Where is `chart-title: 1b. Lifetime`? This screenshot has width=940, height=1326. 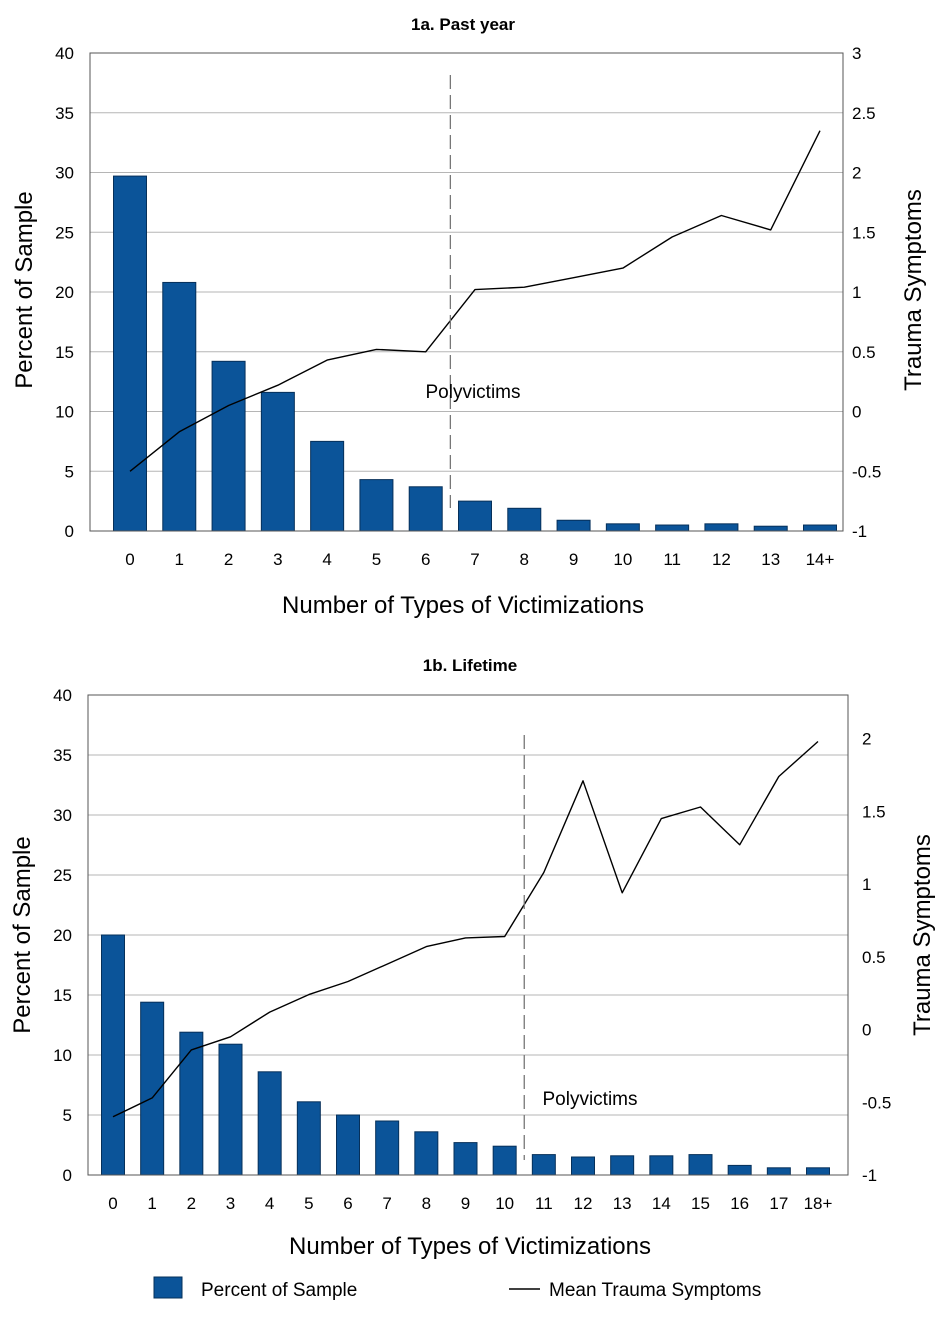
chart-title: 1b. Lifetime is located at coordinates (470, 665).